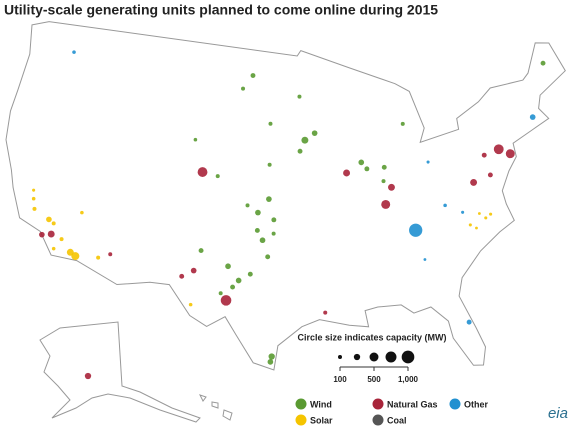 Image resolution: width=576 pixels, height=428 pixels. I want to click on logo: eia, so click(558, 413).